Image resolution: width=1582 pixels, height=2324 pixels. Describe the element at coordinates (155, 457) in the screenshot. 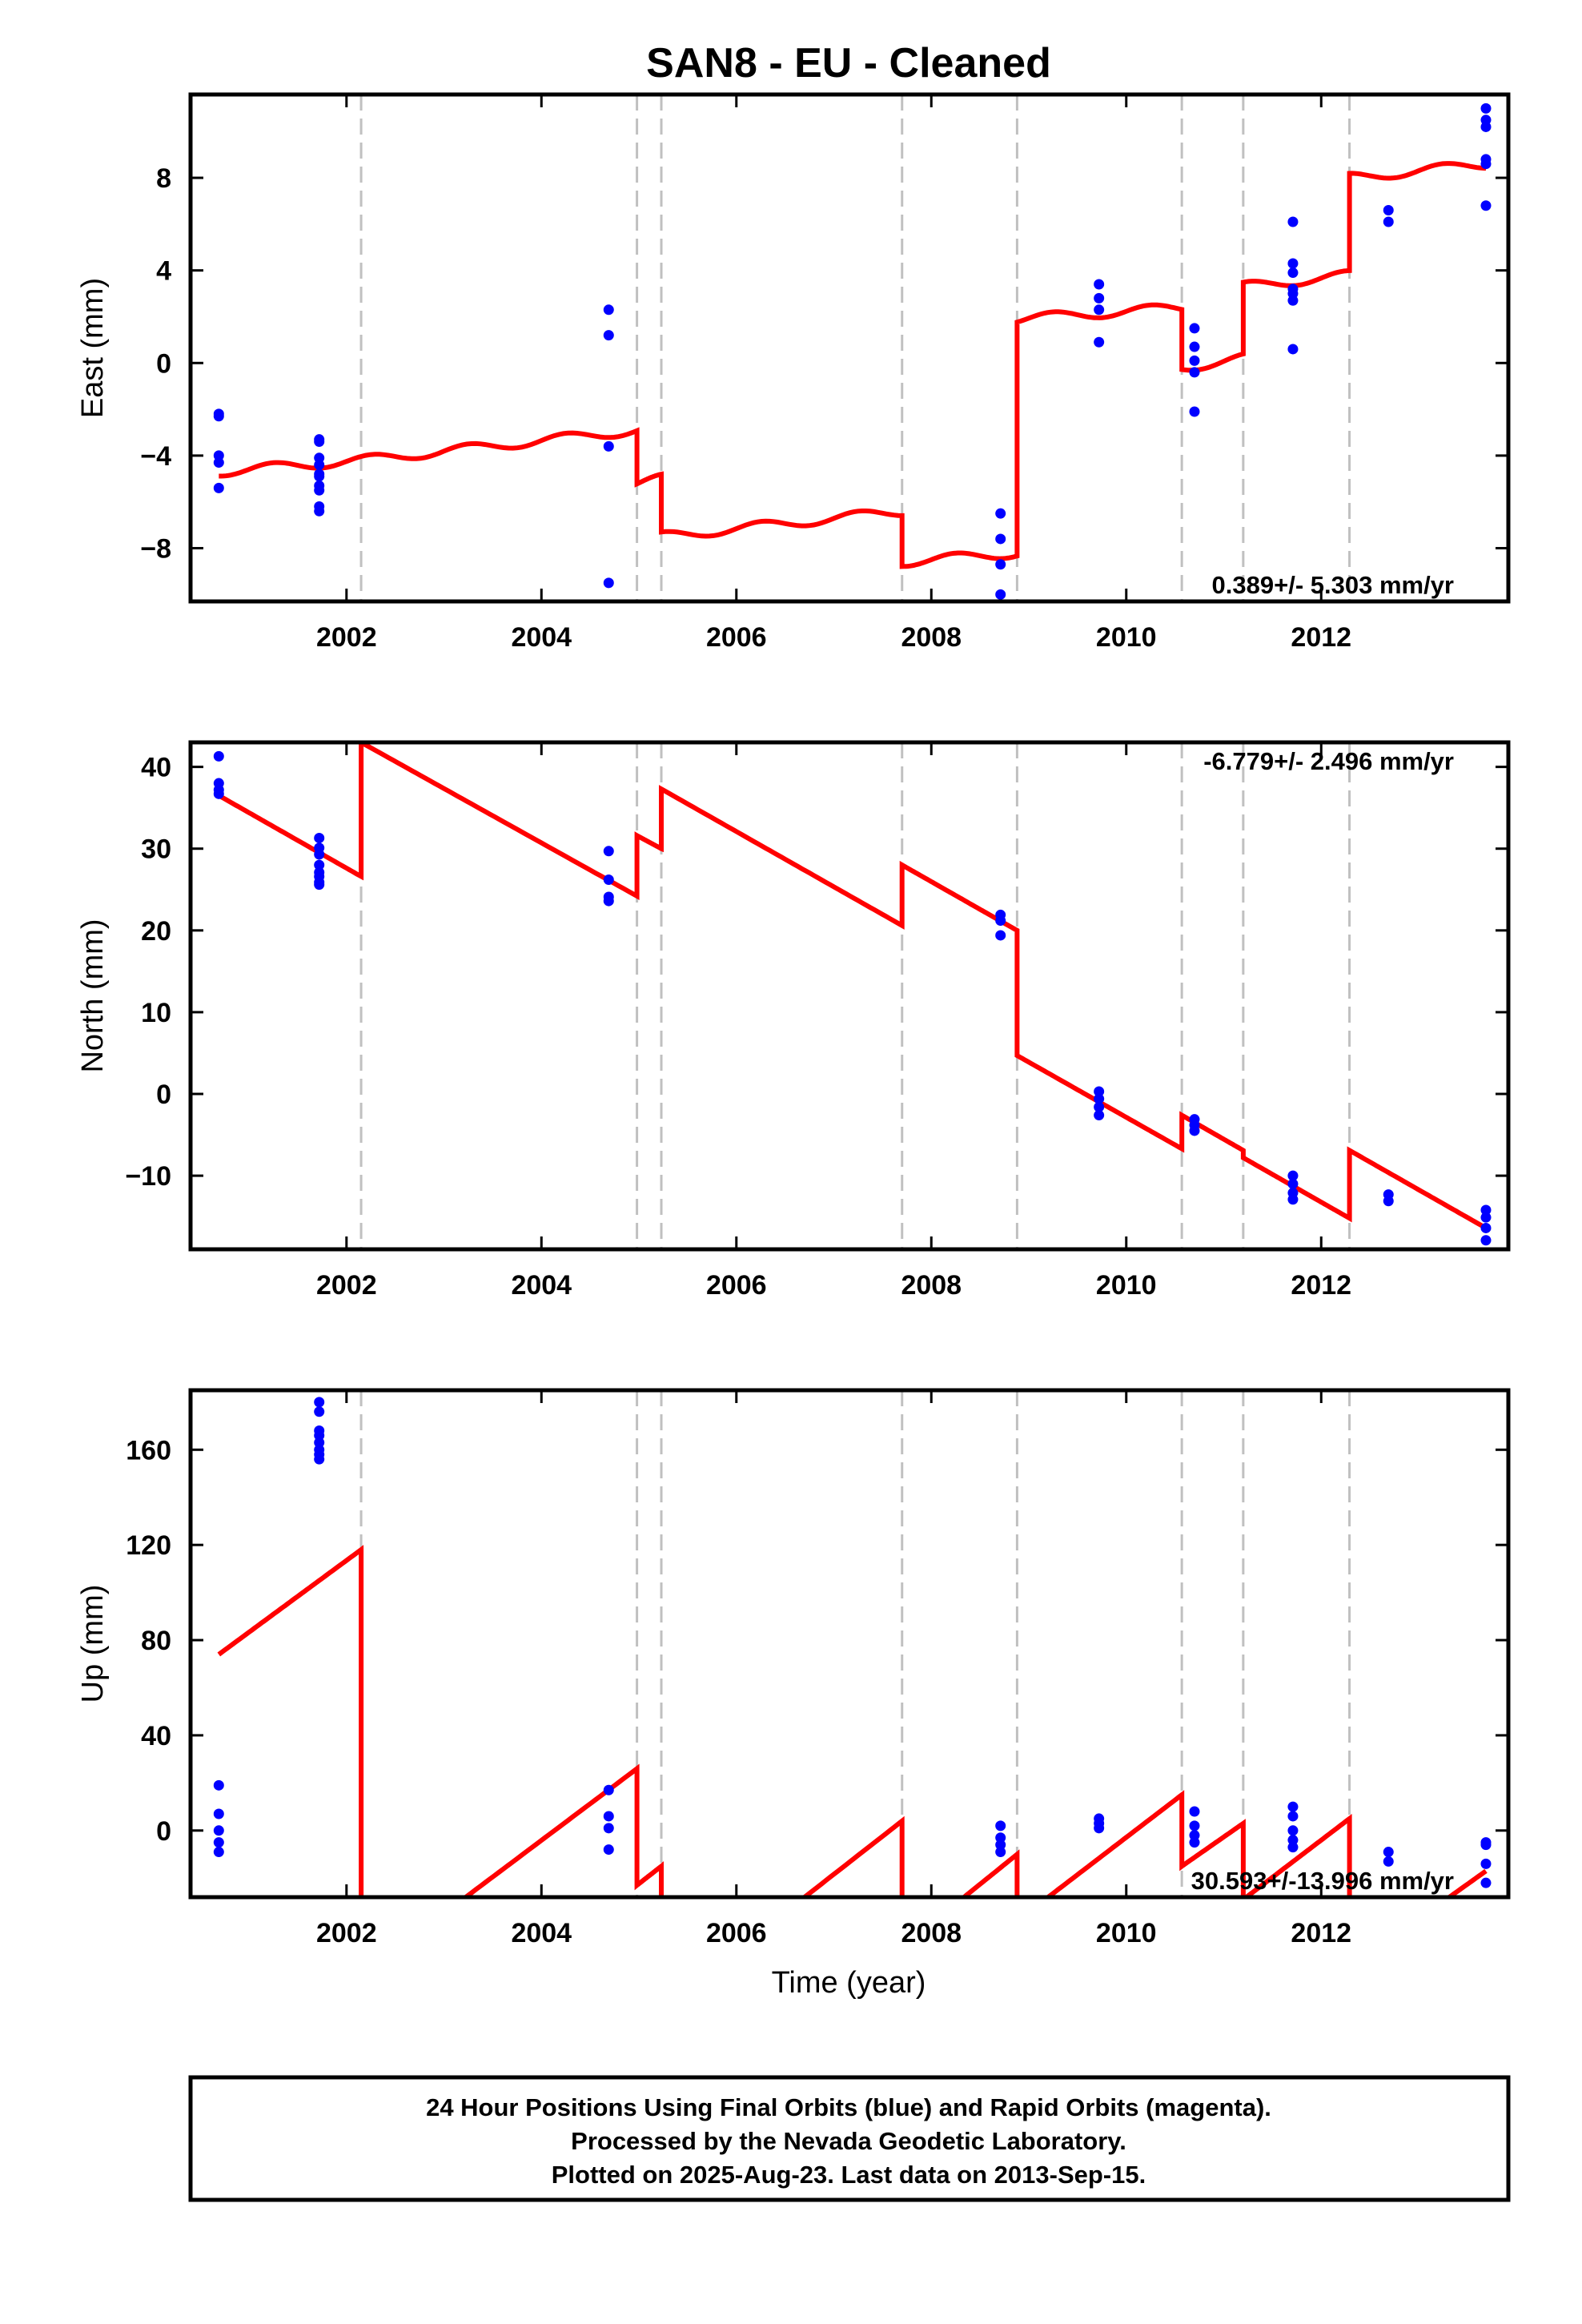

I see `y-tick-label: −4` at that location.